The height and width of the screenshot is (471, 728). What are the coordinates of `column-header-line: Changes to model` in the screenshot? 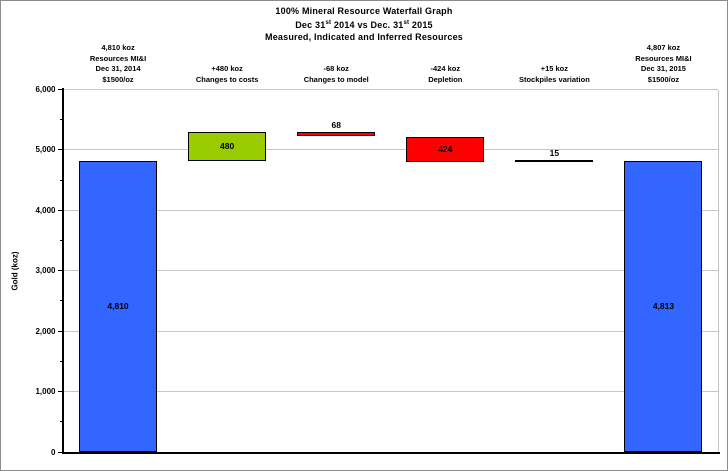 It's located at (336, 79).